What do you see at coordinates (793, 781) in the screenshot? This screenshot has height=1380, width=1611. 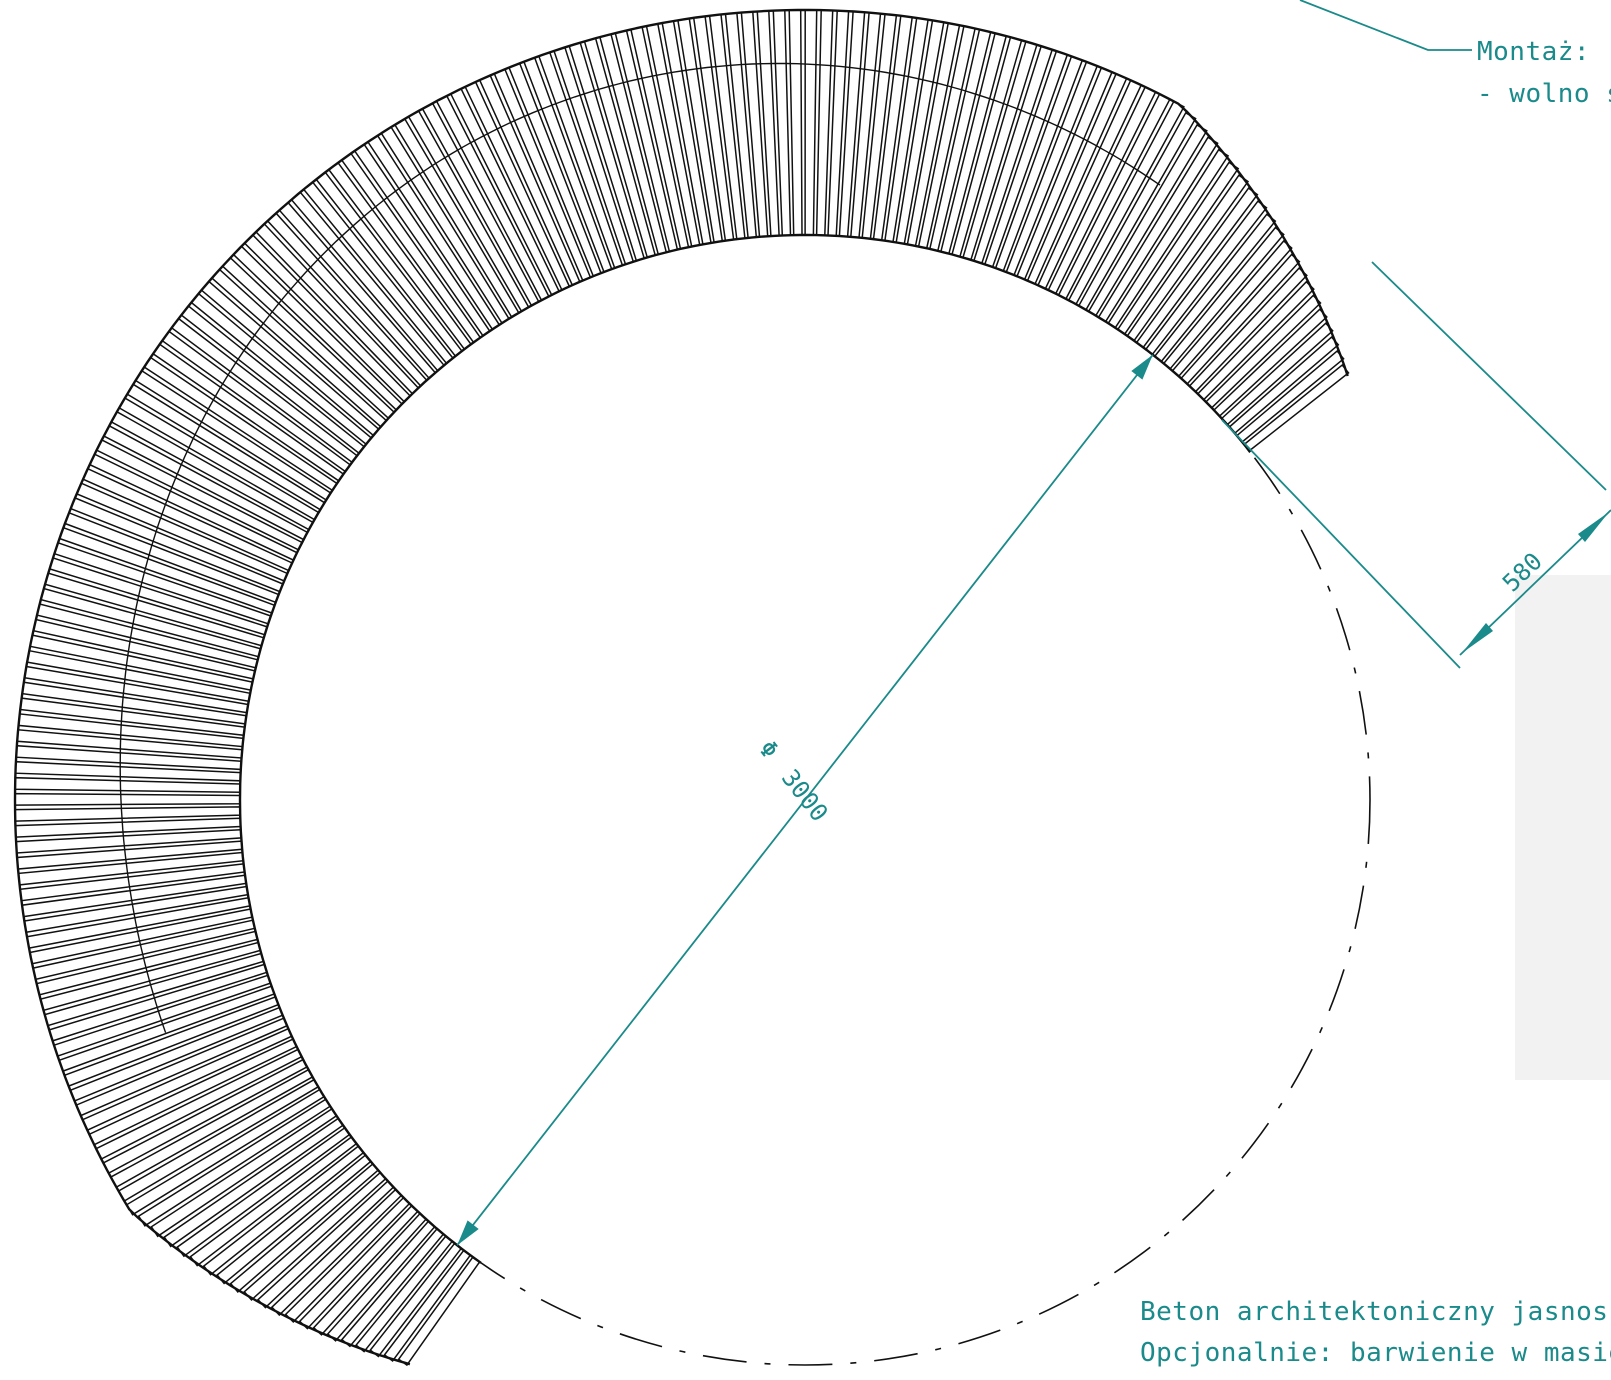 I see `diameter-label: Φ 3000` at bounding box center [793, 781].